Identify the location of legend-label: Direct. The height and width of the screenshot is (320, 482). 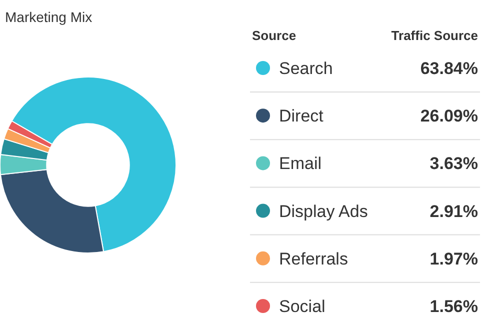
(301, 116).